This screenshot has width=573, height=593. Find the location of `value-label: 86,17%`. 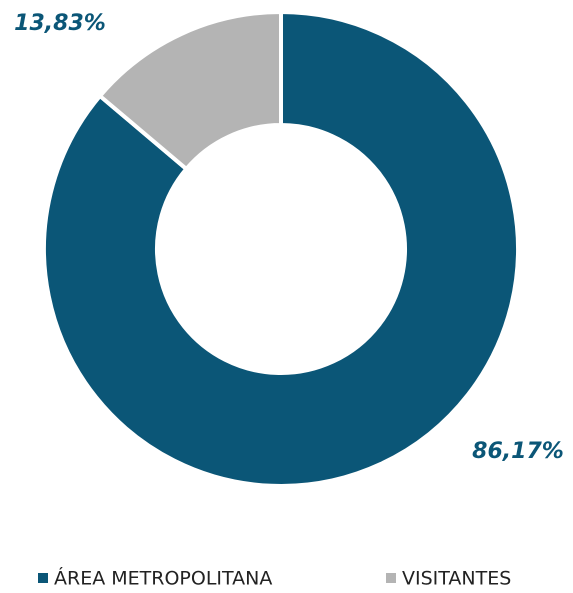

value-label: 86,17% is located at coordinates (518, 451).